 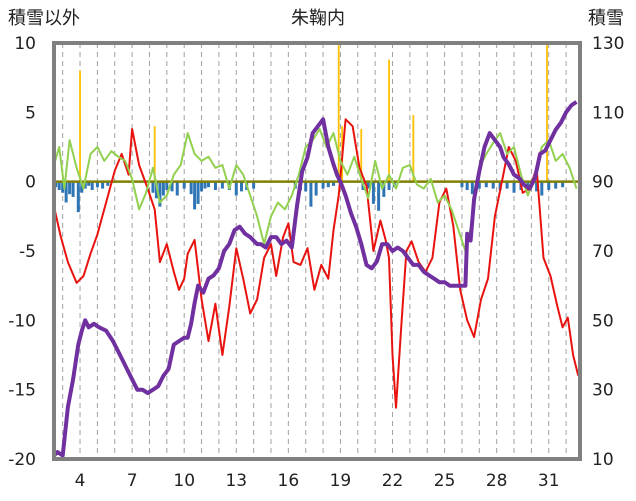 What do you see at coordinates (236, 481) in the screenshot?
I see `x-tick-label: 13` at bounding box center [236, 481].